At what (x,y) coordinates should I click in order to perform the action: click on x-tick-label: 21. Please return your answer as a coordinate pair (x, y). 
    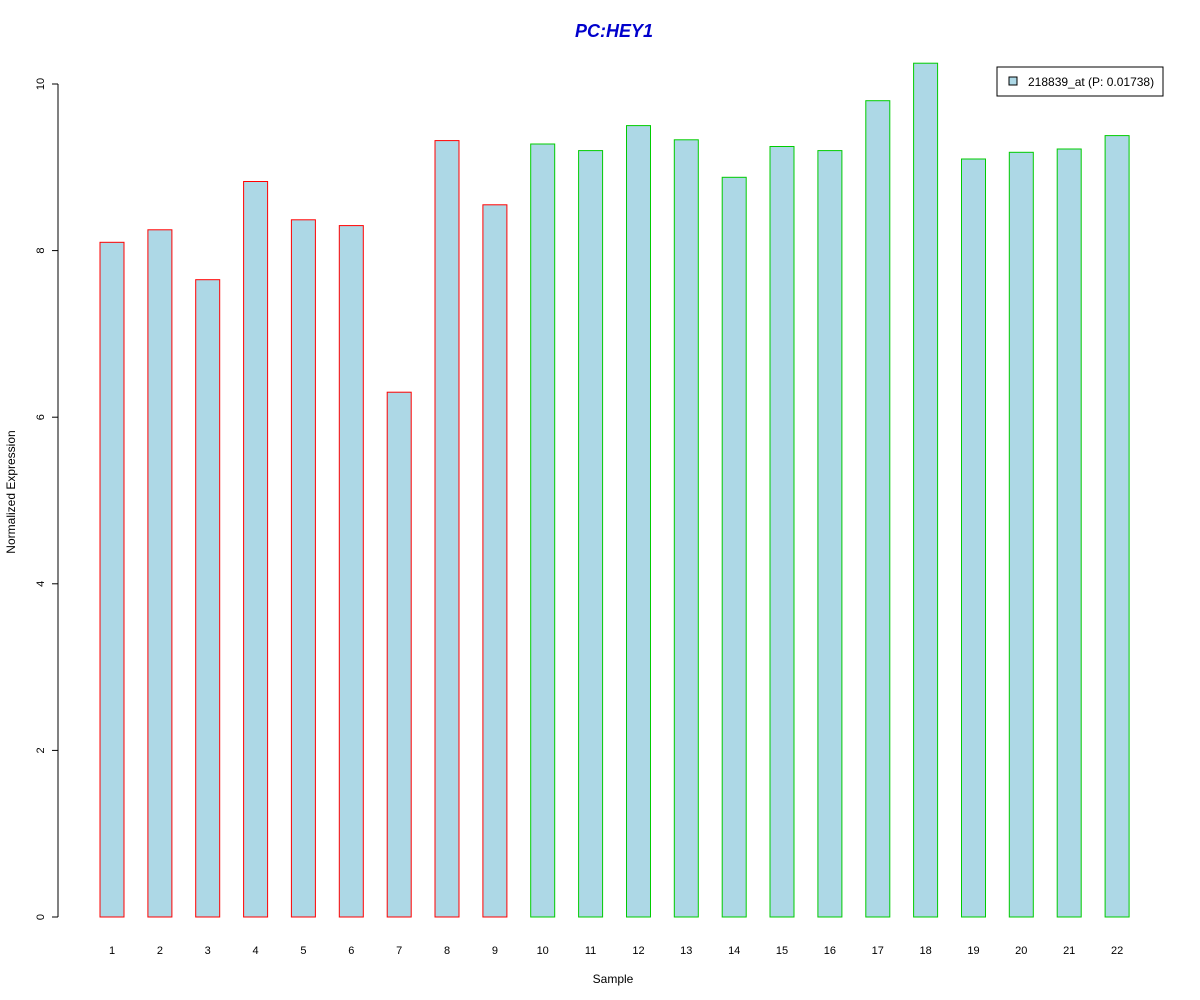
    Looking at the image, I should click on (1069, 951).